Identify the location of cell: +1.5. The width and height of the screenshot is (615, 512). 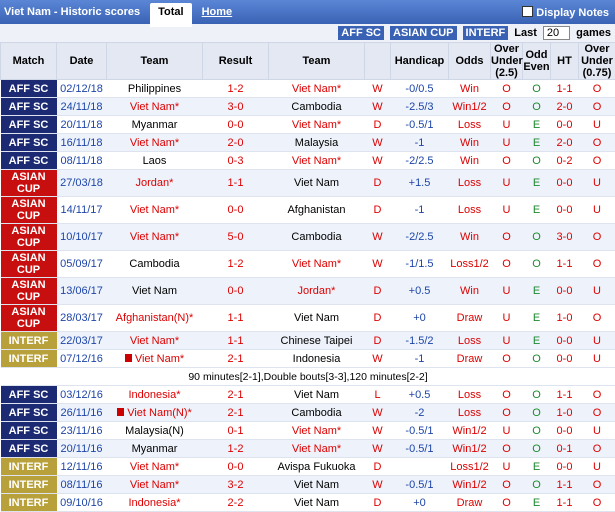
(420, 183).